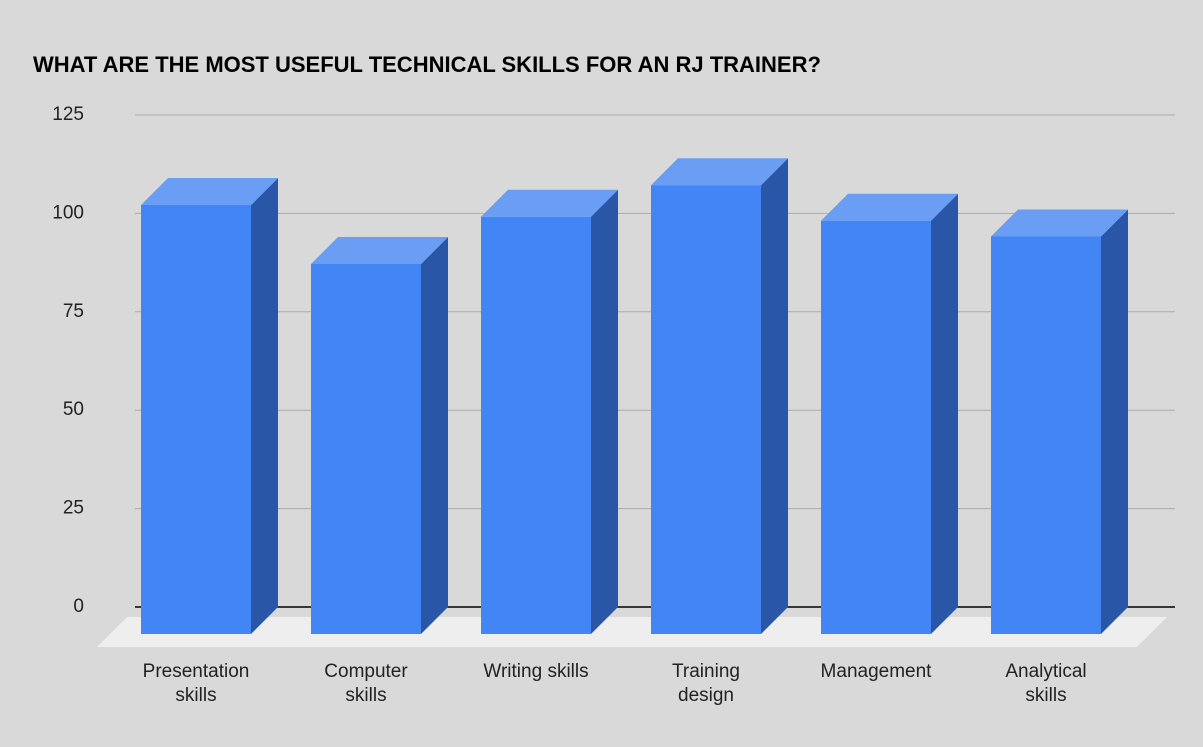 Image resolution: width=1203 pixels, height=747 pixels. Describe the element at coordinates (68, 212) in the screenshot. I see `y-tick-label: 100` at that location.